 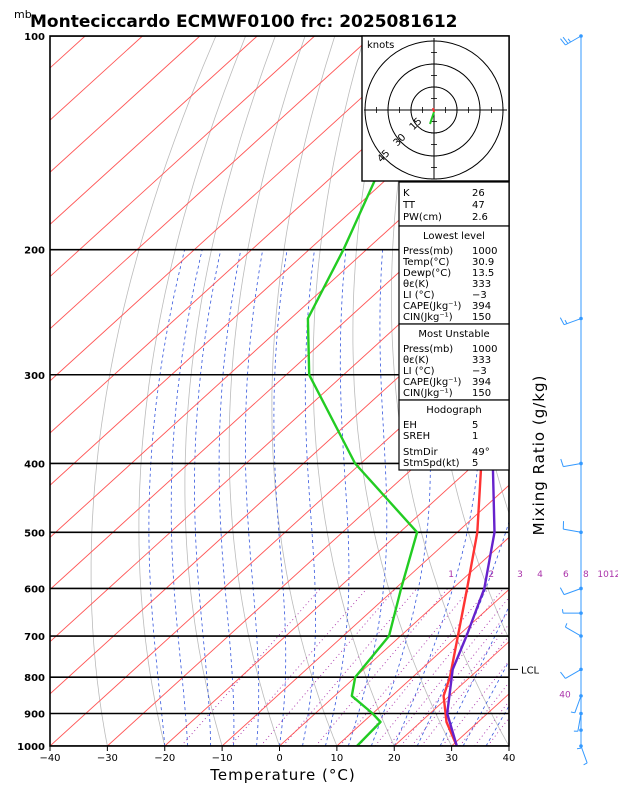 What do you see at coordinates (432, 118) in the screenshot?
I see `hodograph-trace-low` at bounding box center [432, 118].